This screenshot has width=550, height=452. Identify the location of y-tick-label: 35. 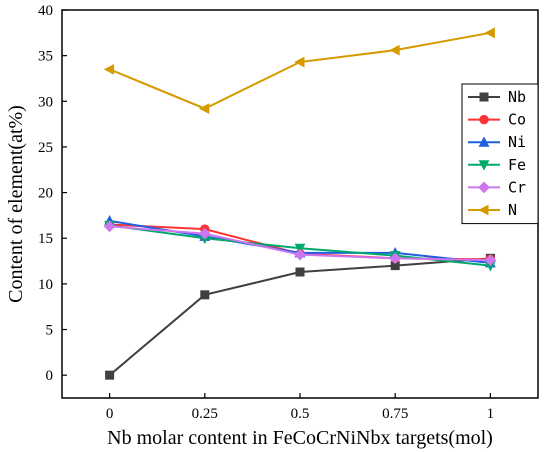
(45, 57).